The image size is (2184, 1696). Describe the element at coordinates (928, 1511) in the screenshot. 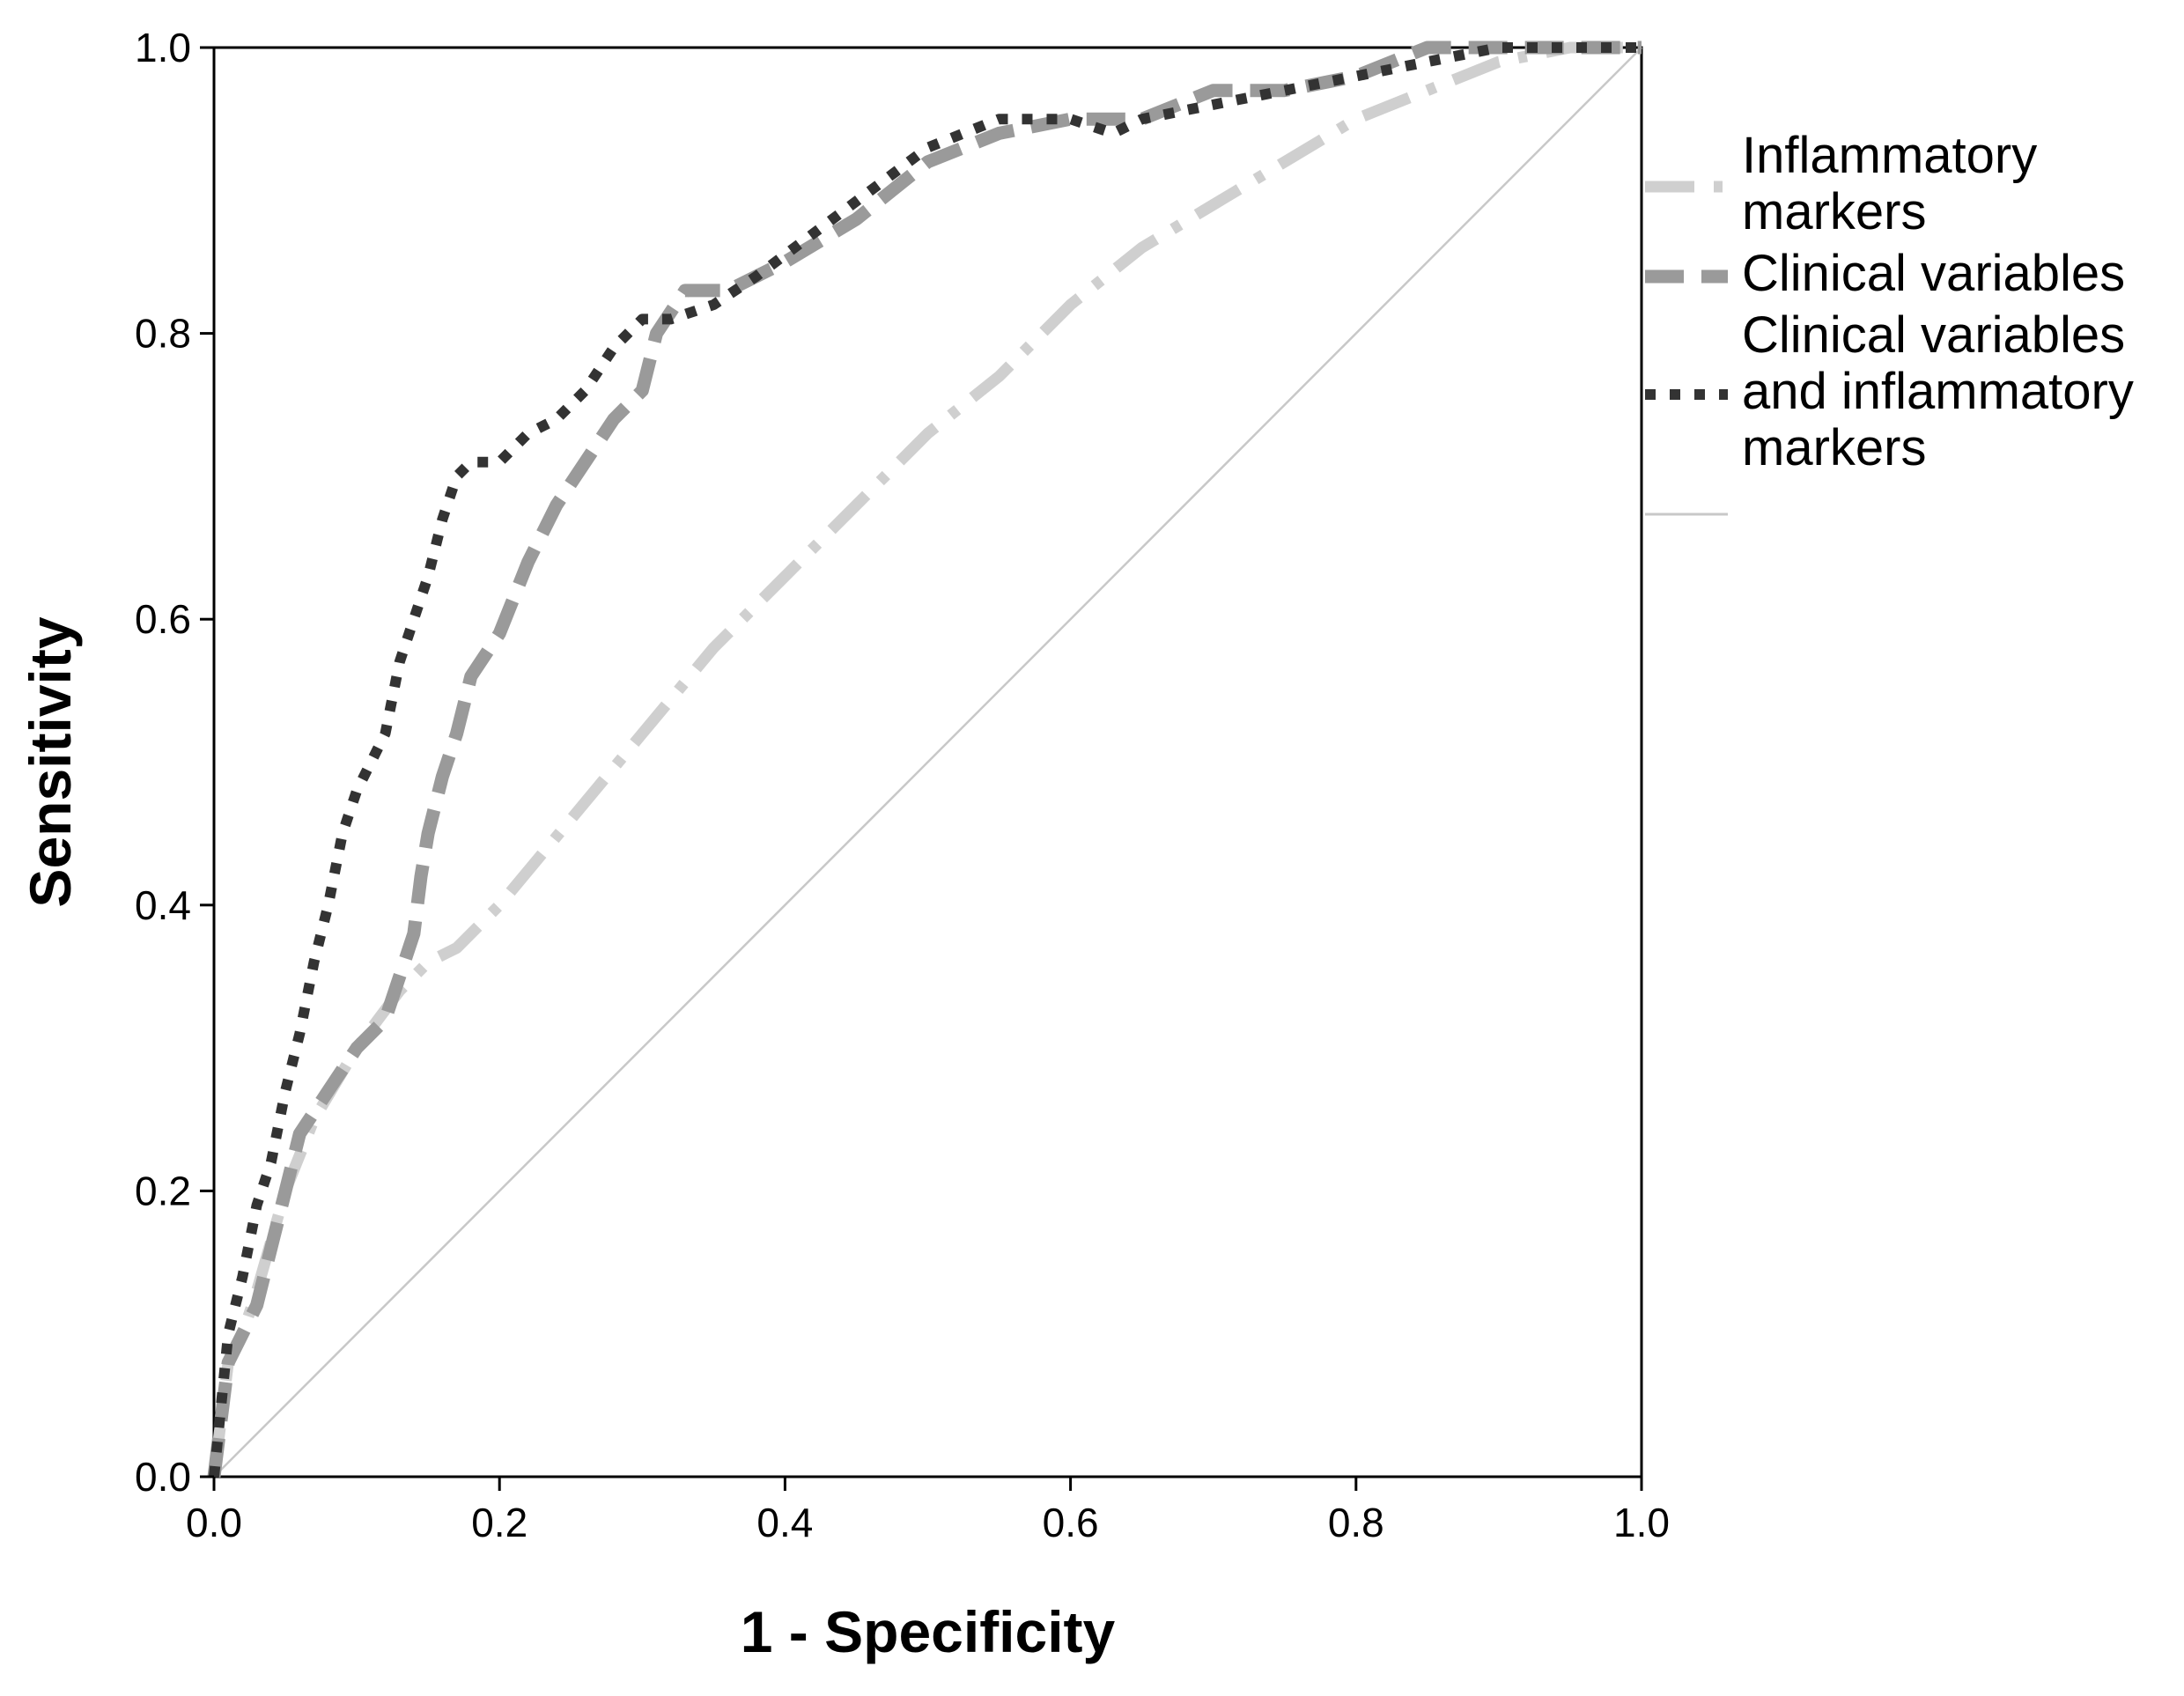

I see `x-axis: 0.0 0.2 0.4 0.6 0.8 1.0` at that location.